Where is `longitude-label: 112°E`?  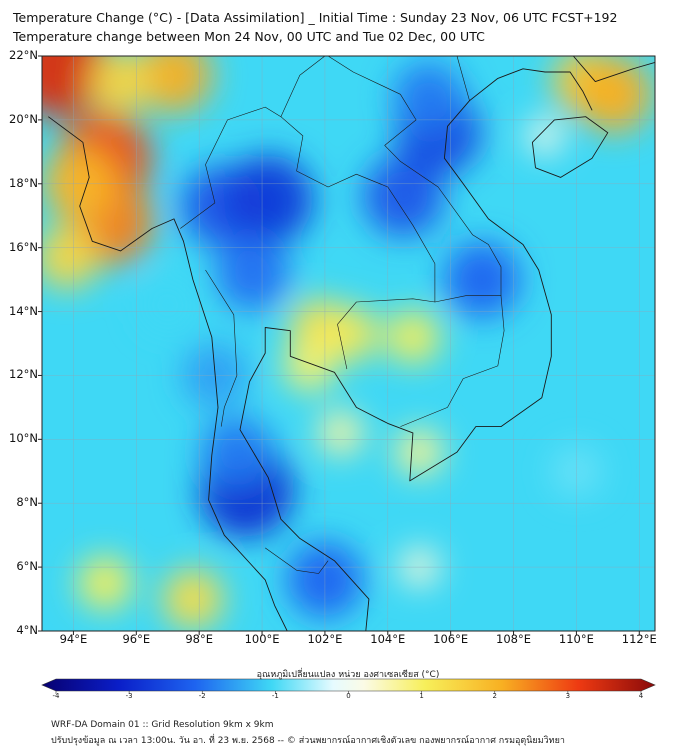 longitude-label: 112°E is located at coordinates (639, 639).